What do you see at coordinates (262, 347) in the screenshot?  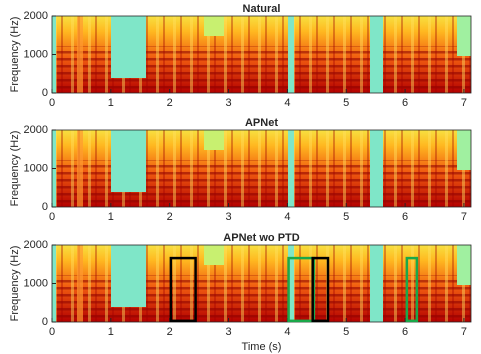 I see `x-axis-label: Time (s)` at bounding box center [262, 347].